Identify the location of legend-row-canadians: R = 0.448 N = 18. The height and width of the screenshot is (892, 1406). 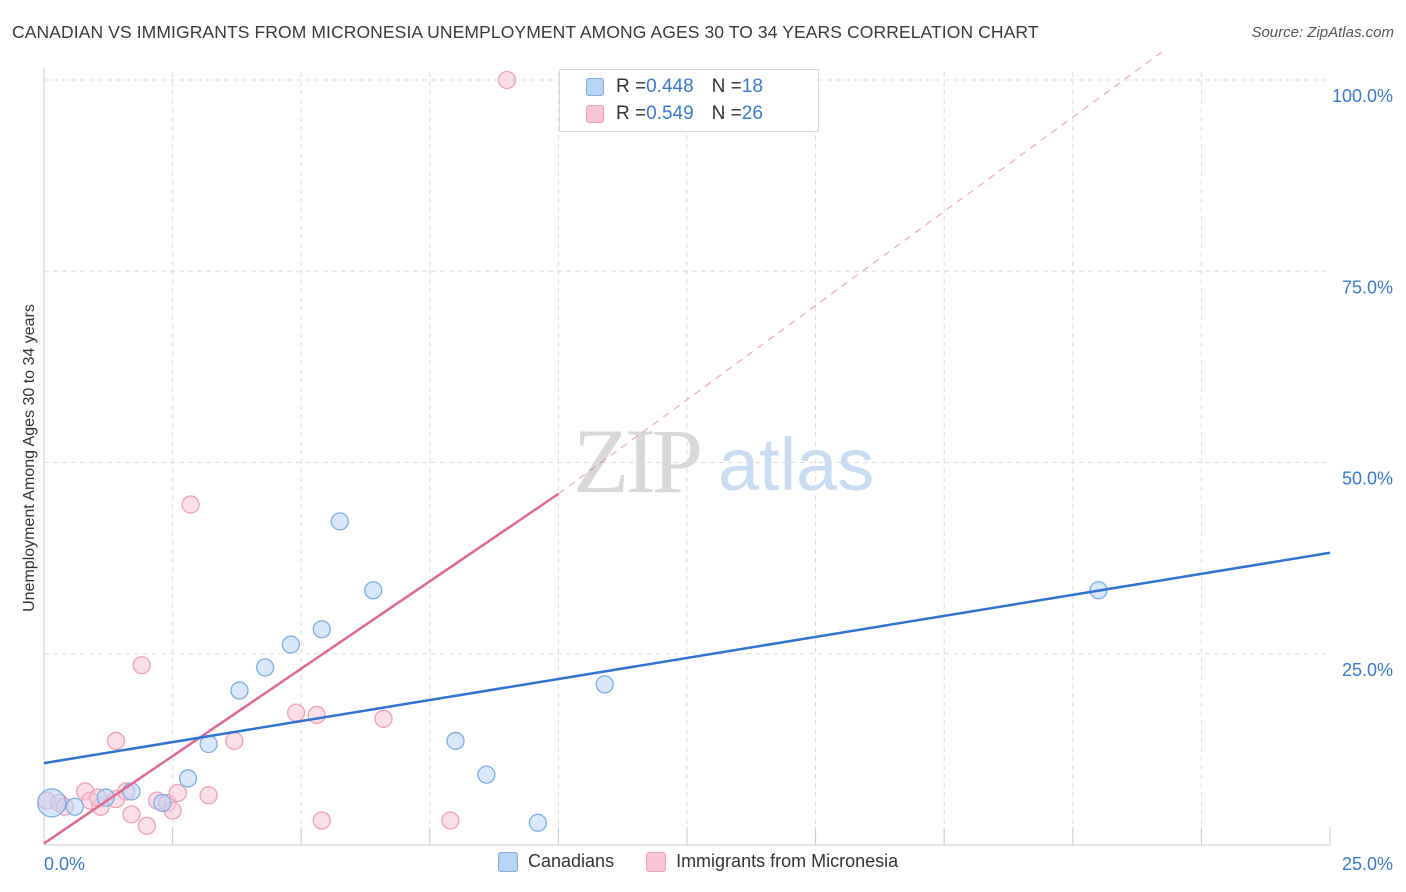
(674, 87).